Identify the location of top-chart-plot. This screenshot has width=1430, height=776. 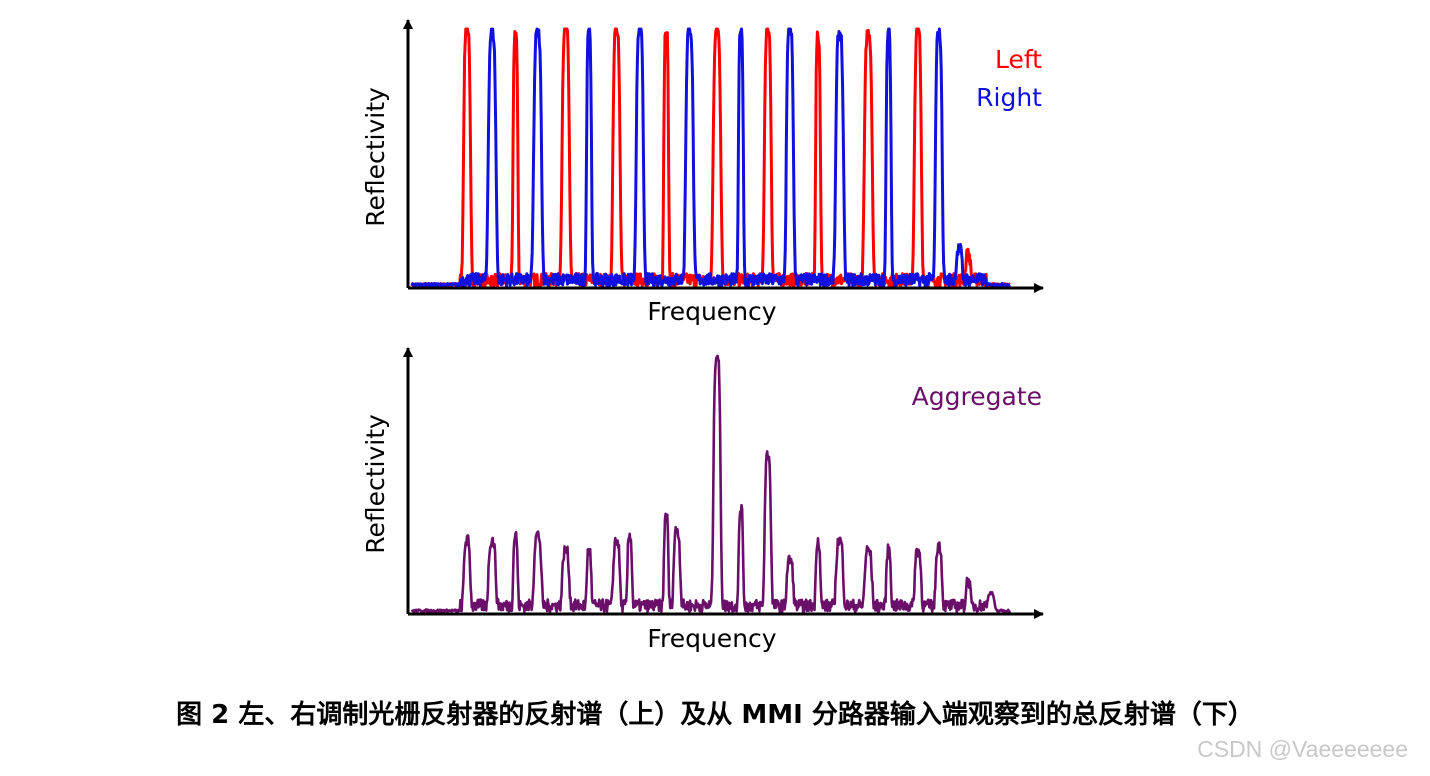
(710, 157).